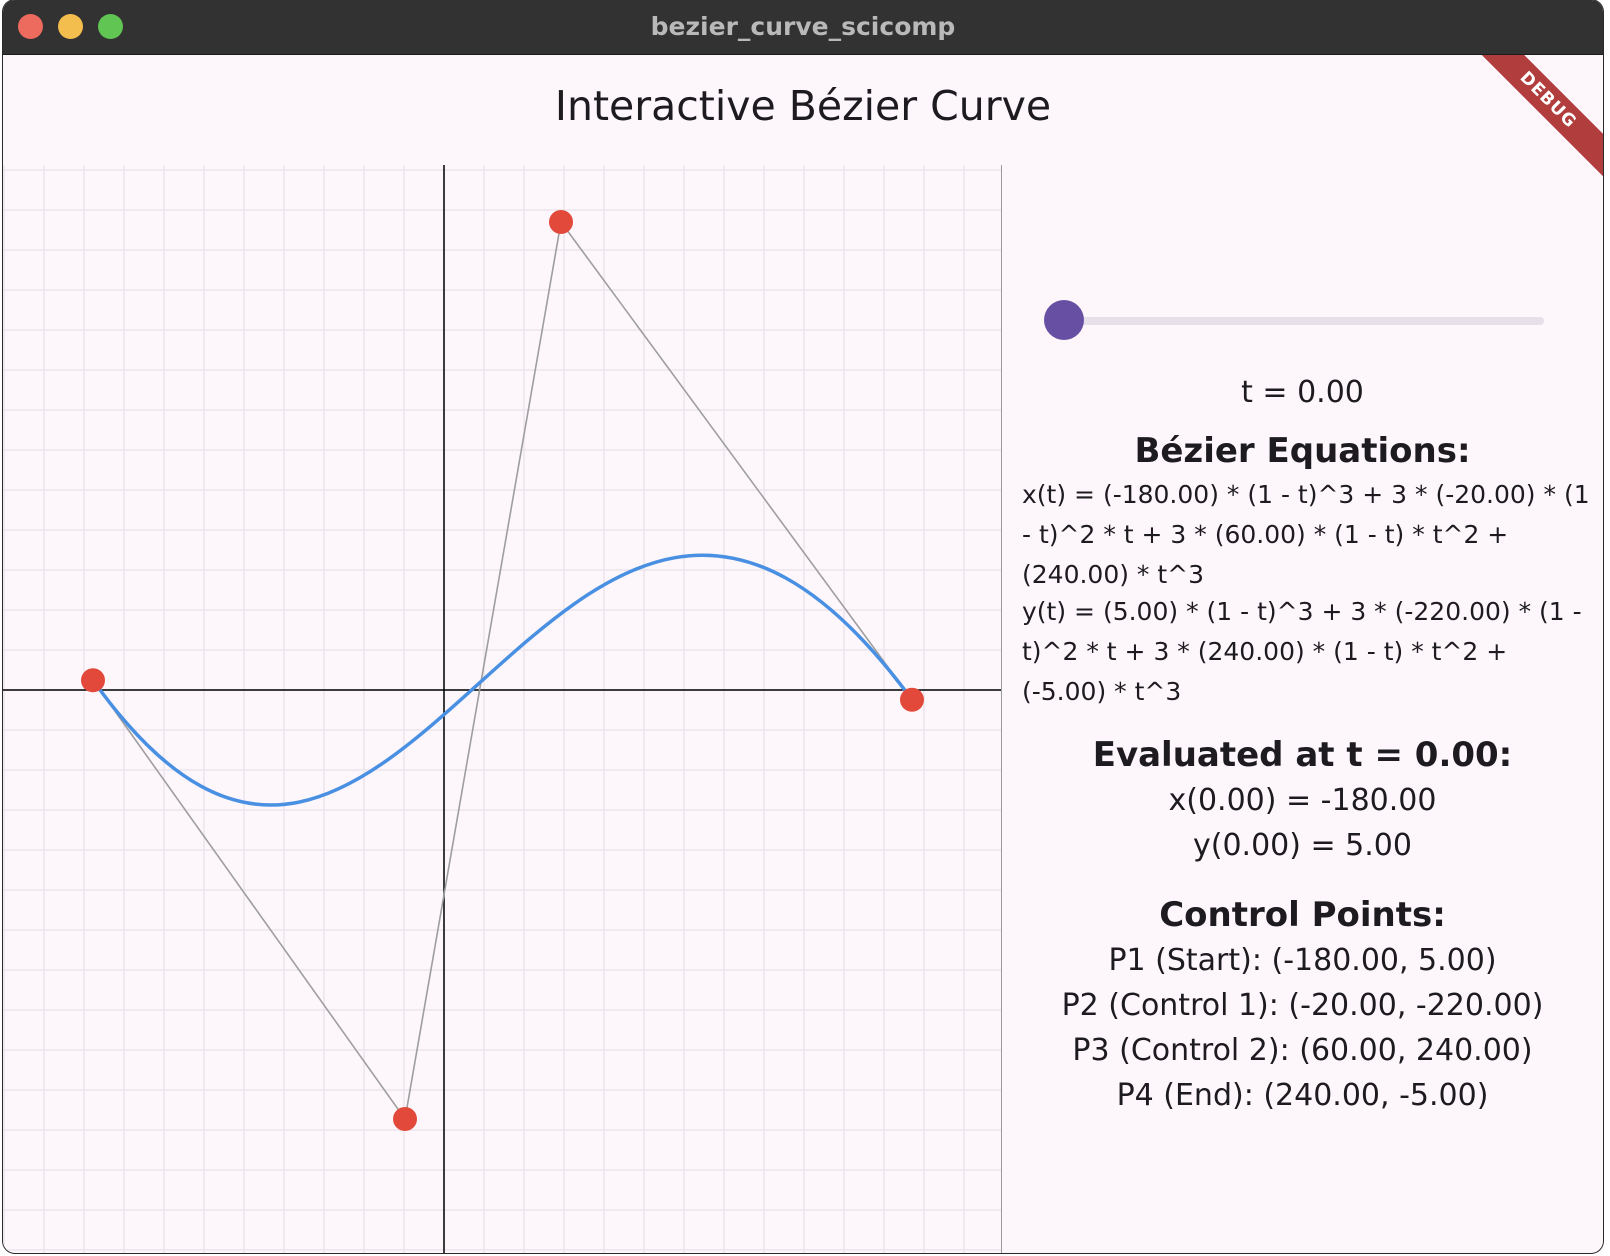 The width and height of the screenshot is (1610, 1256). Describe the element at coordinates (561, 222) in the screenshot. I see `control-point-handle-p3` at that location.